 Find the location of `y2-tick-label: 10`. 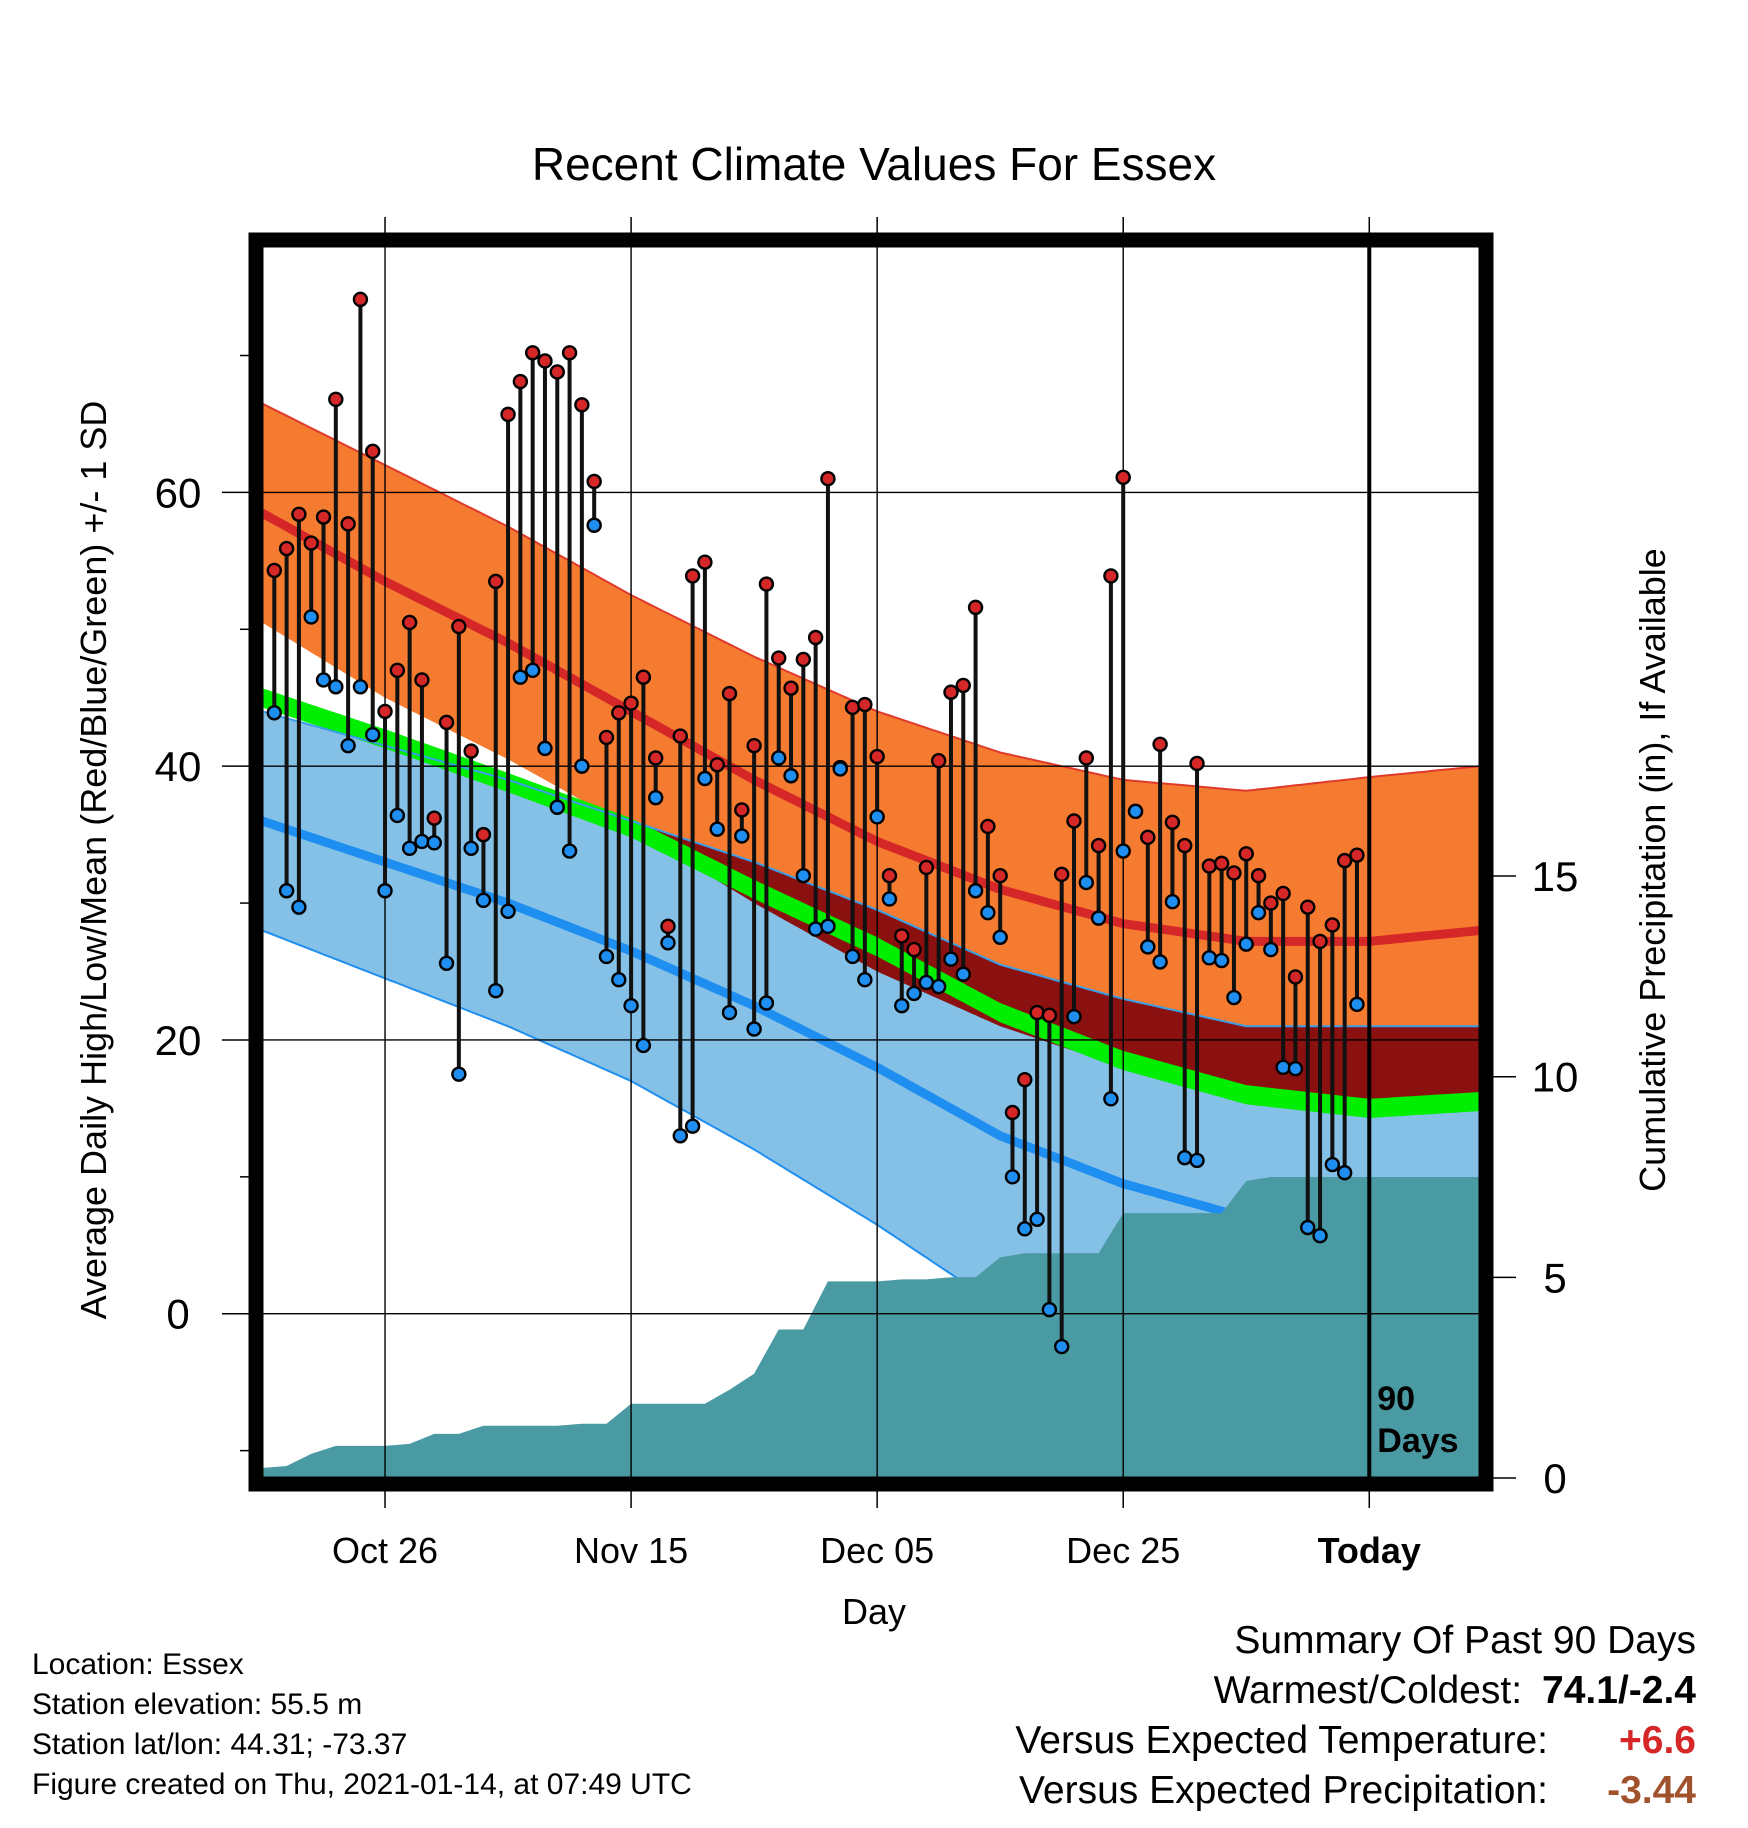

y2-tick-label: 10 is located at coordinates (1555, 1077).